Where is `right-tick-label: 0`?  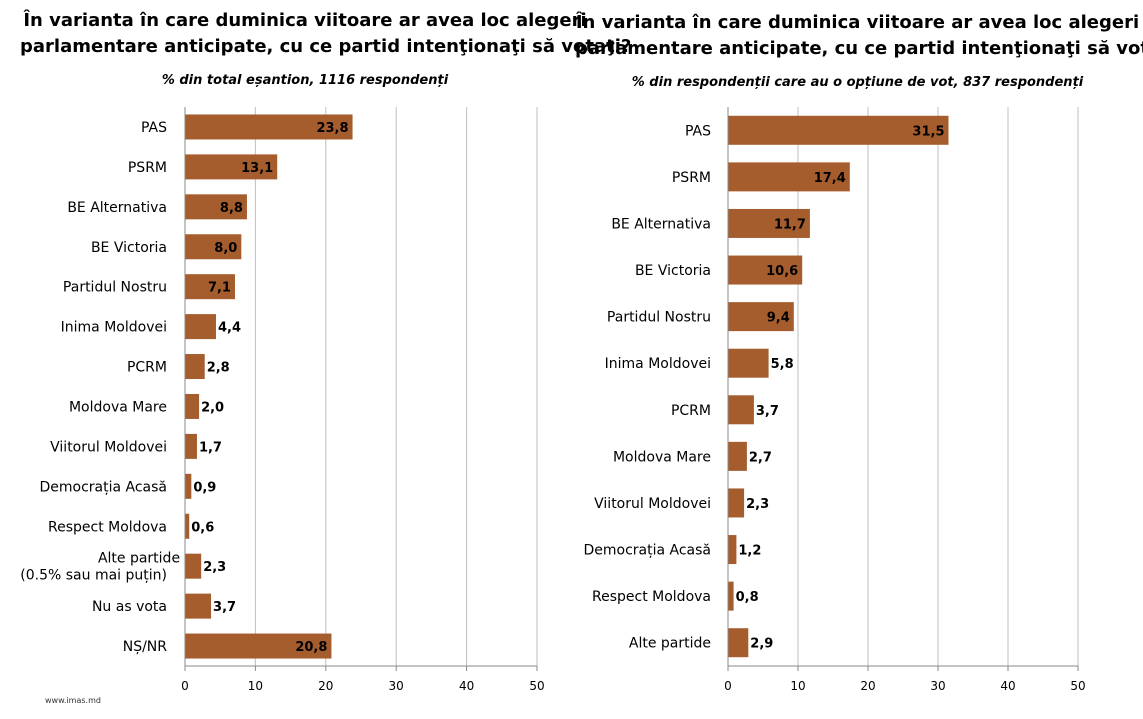
right-tick-label: 0 is located at coordinates (728, 686).